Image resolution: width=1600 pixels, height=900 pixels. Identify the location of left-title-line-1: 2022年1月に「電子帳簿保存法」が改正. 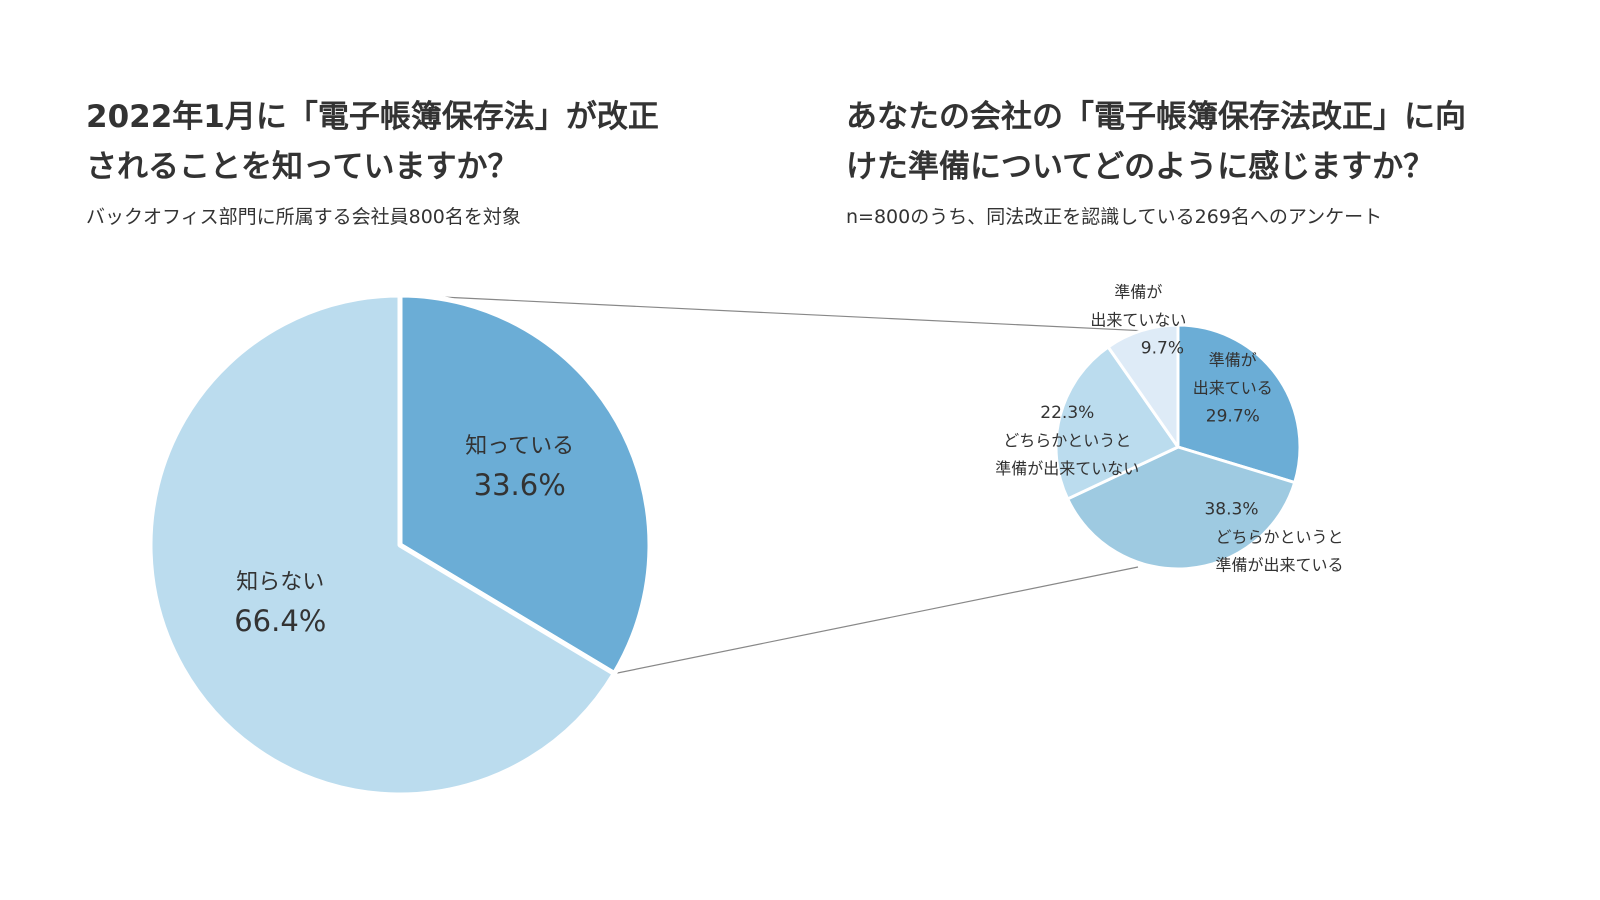
(372, 117).